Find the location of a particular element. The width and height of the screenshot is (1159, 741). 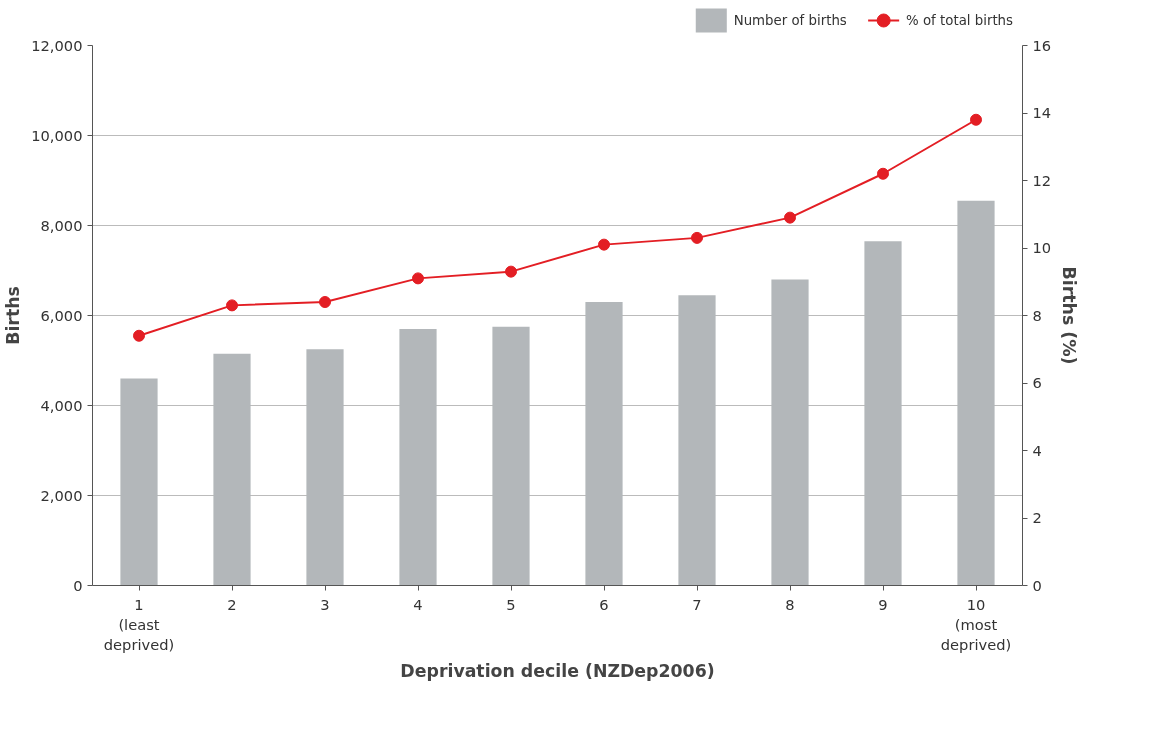

x-tick-label: 8 is located at coordinates (790, 604).